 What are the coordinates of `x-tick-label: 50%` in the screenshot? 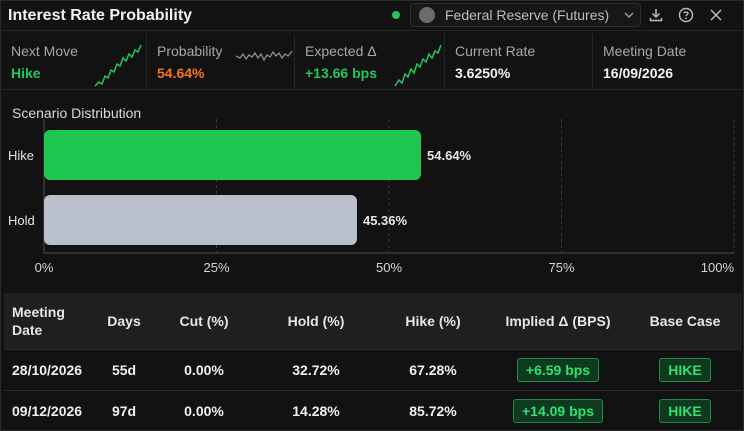 It's located at (389, 267).